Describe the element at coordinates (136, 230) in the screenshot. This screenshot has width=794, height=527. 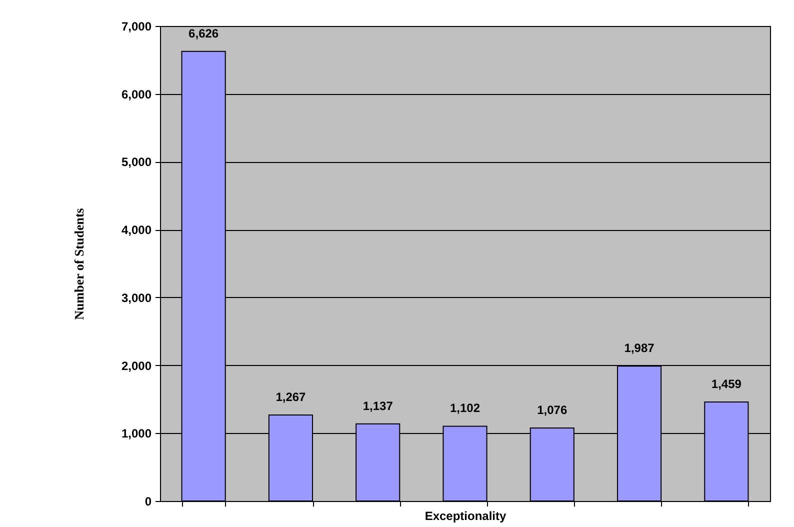
I see `y-tick-label: 4,000` at that location.